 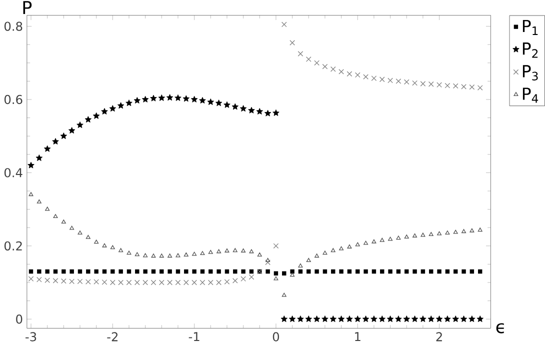 What do you see at coordinates (31, 337) in the screenshot?
I see `x-tick-label: -3` at bounding box center [31, 337].